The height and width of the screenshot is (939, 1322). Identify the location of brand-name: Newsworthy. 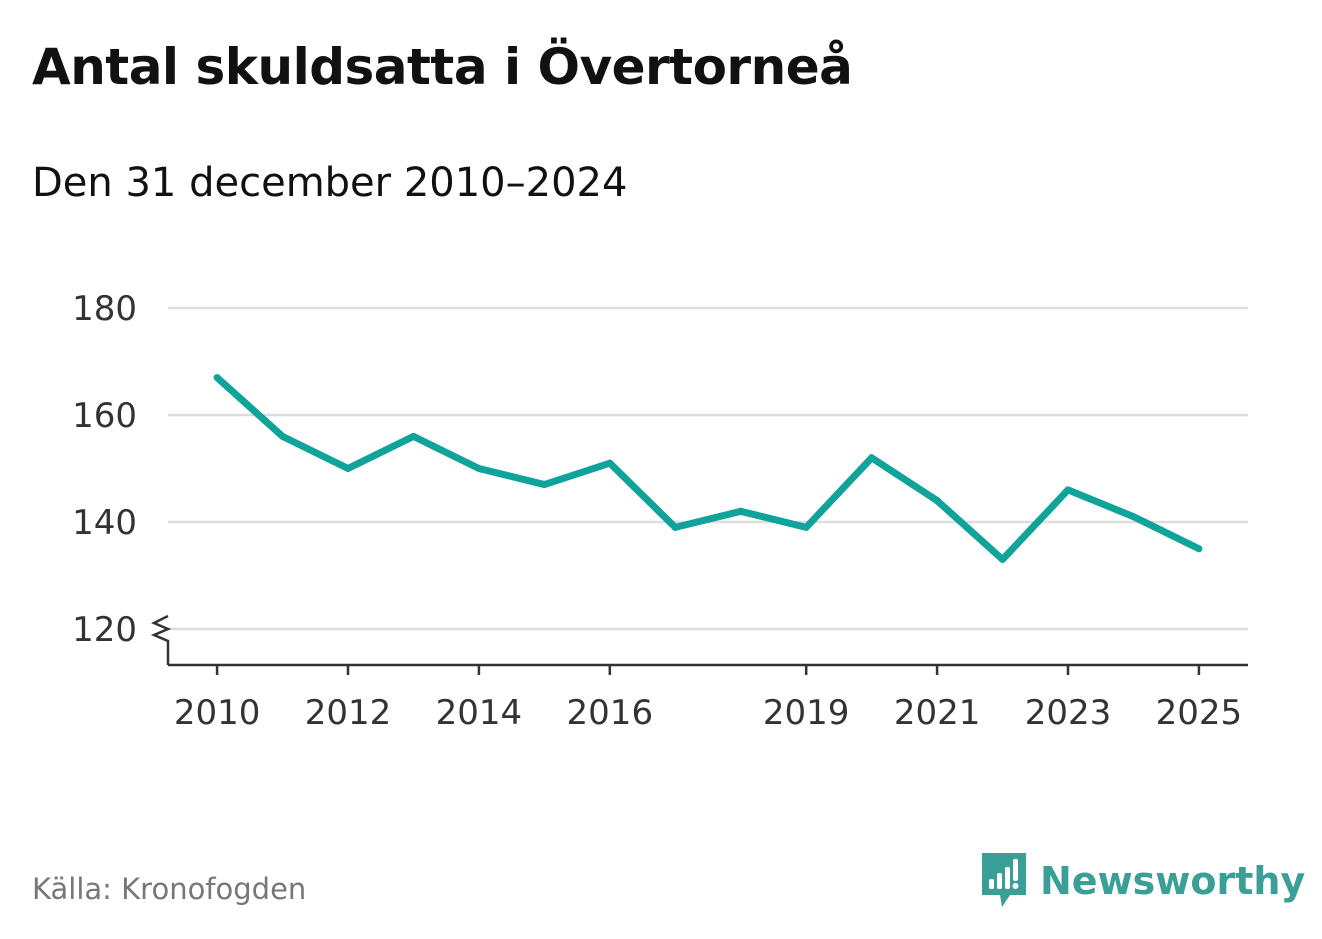
(1173, 881).